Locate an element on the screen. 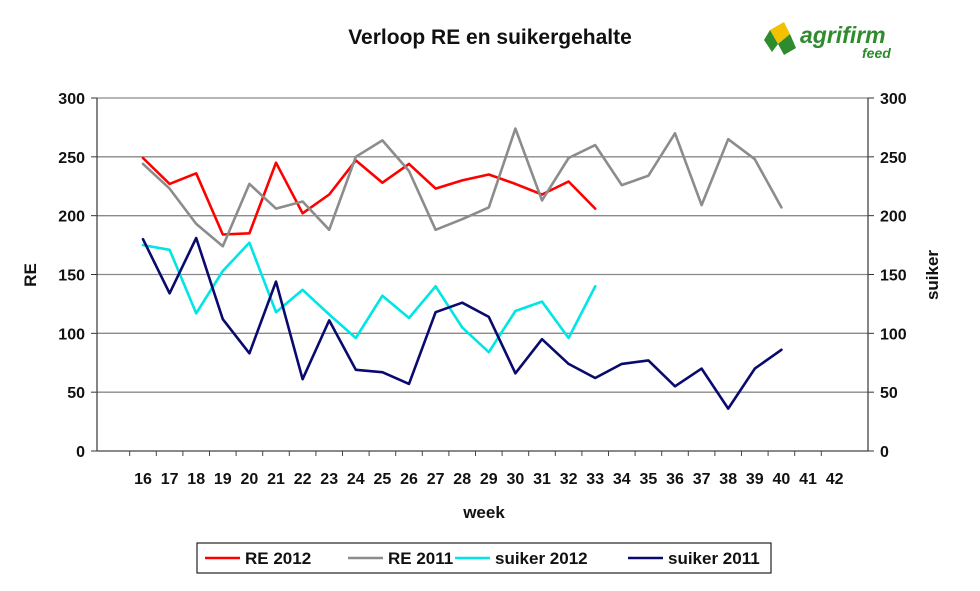 The height and width of the screenshot is (591, 980). y-left-tick-label: 150 is located at coordinates (71, 276).